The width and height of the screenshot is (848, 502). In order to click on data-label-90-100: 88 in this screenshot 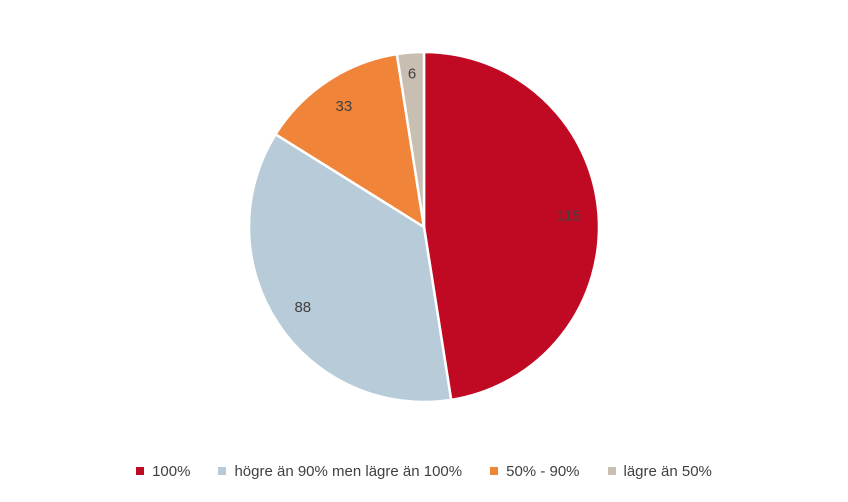, I will do `click(302, 307)`.